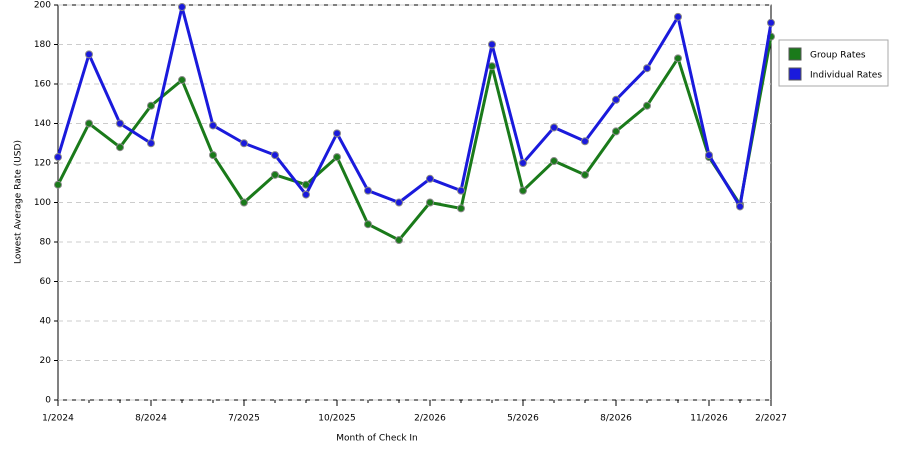 Image resolution: width=900 pixels, height=454 pixels. Describe the element at coordinates (48, 401) in the screenshot. I see `y-tick-label: 0` at that location.